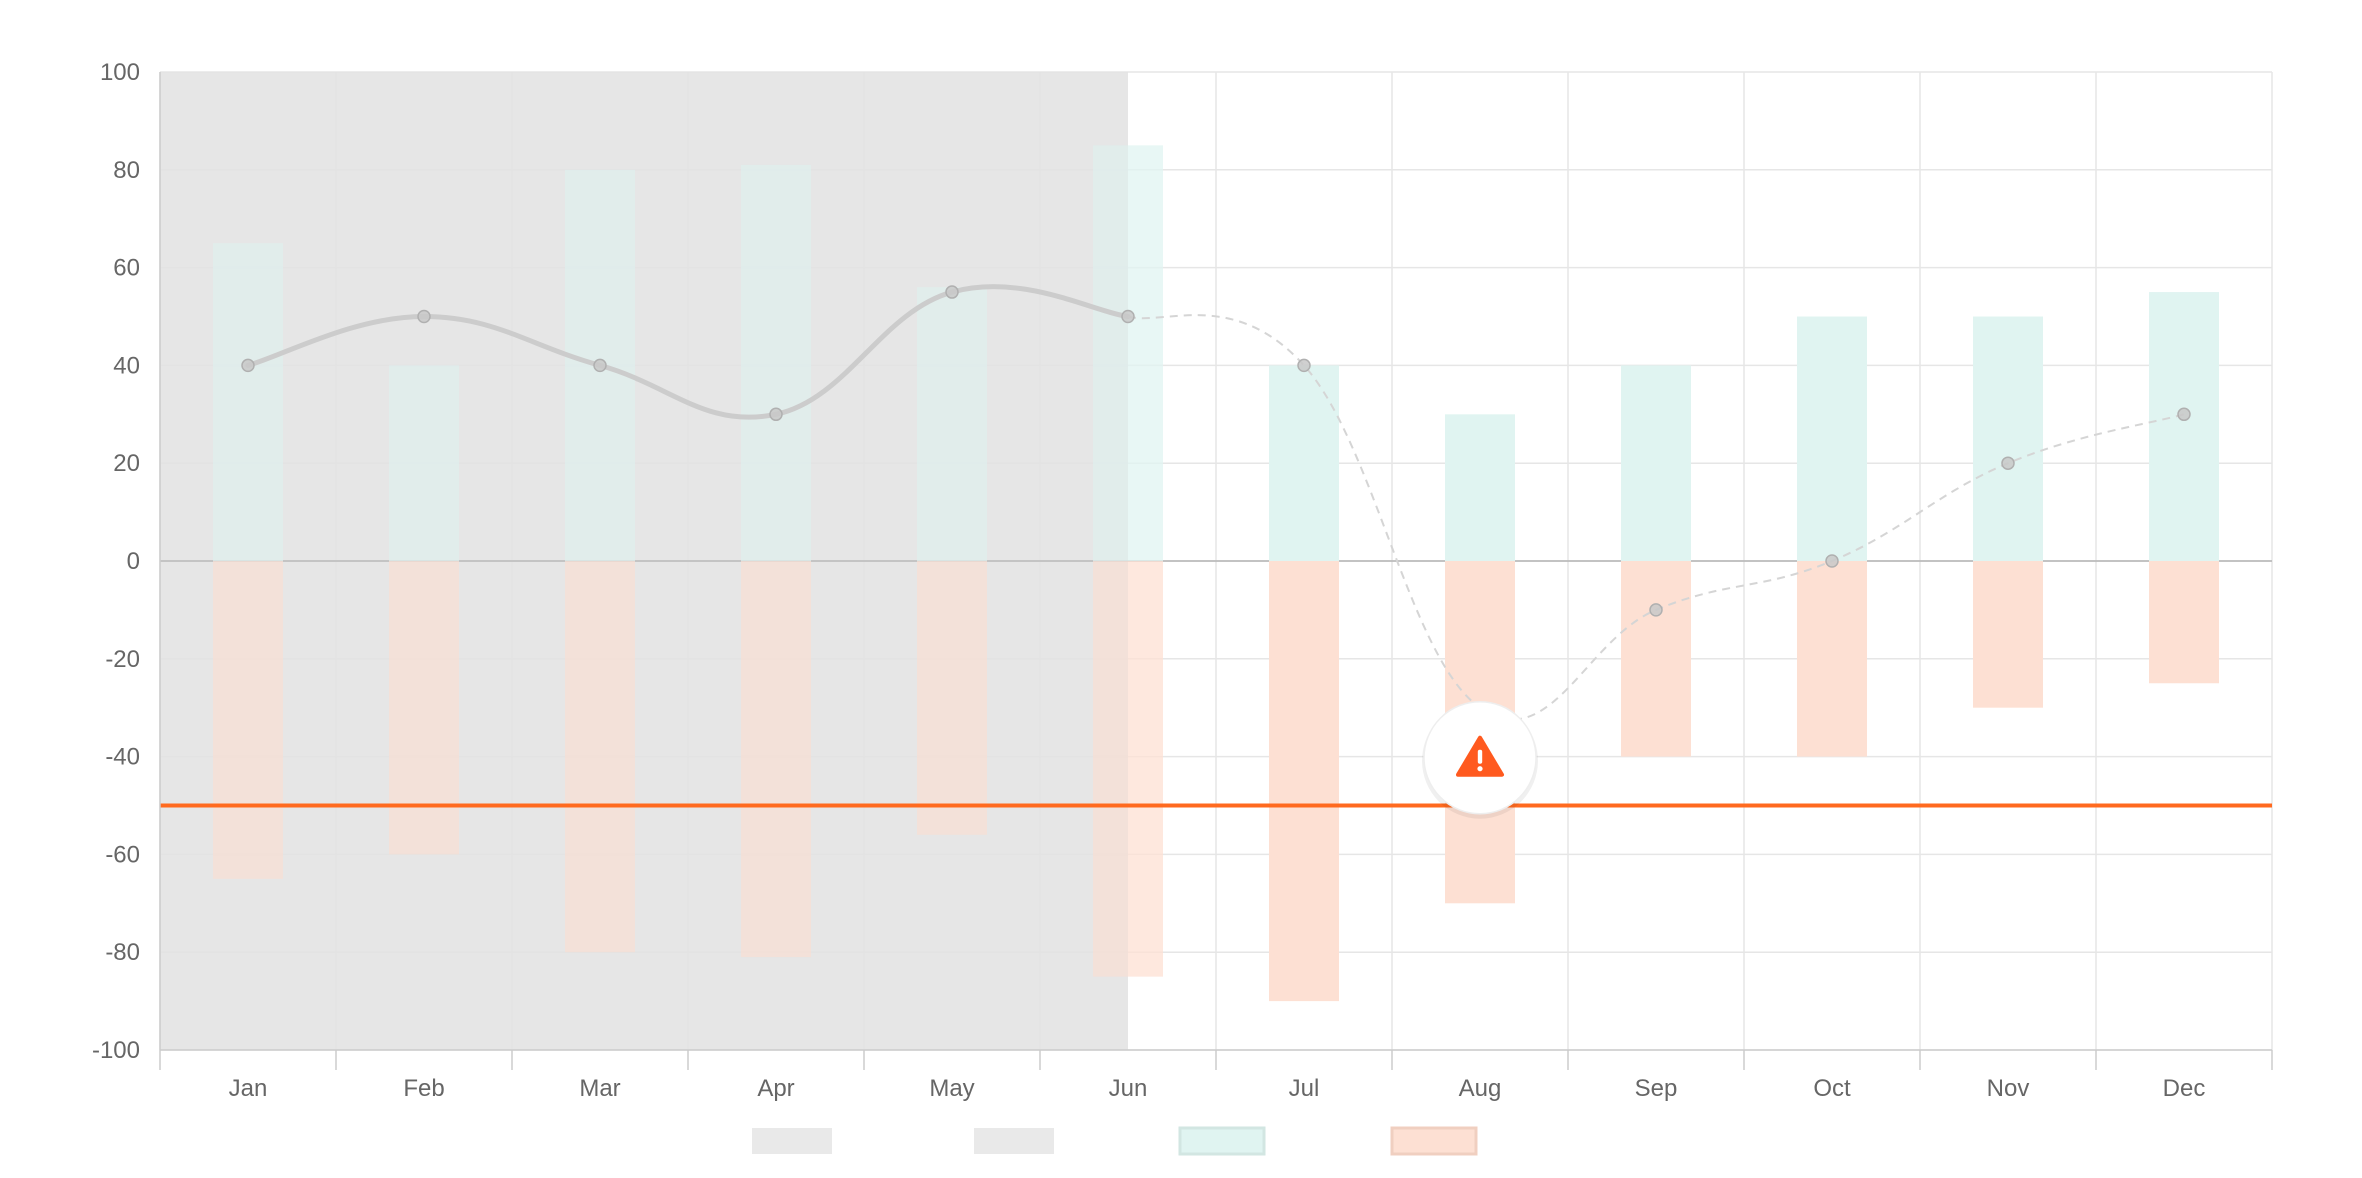  Describe the element at coordinates (126, 170) in the screenshot. I see `y-tick-label: 80` at that location.